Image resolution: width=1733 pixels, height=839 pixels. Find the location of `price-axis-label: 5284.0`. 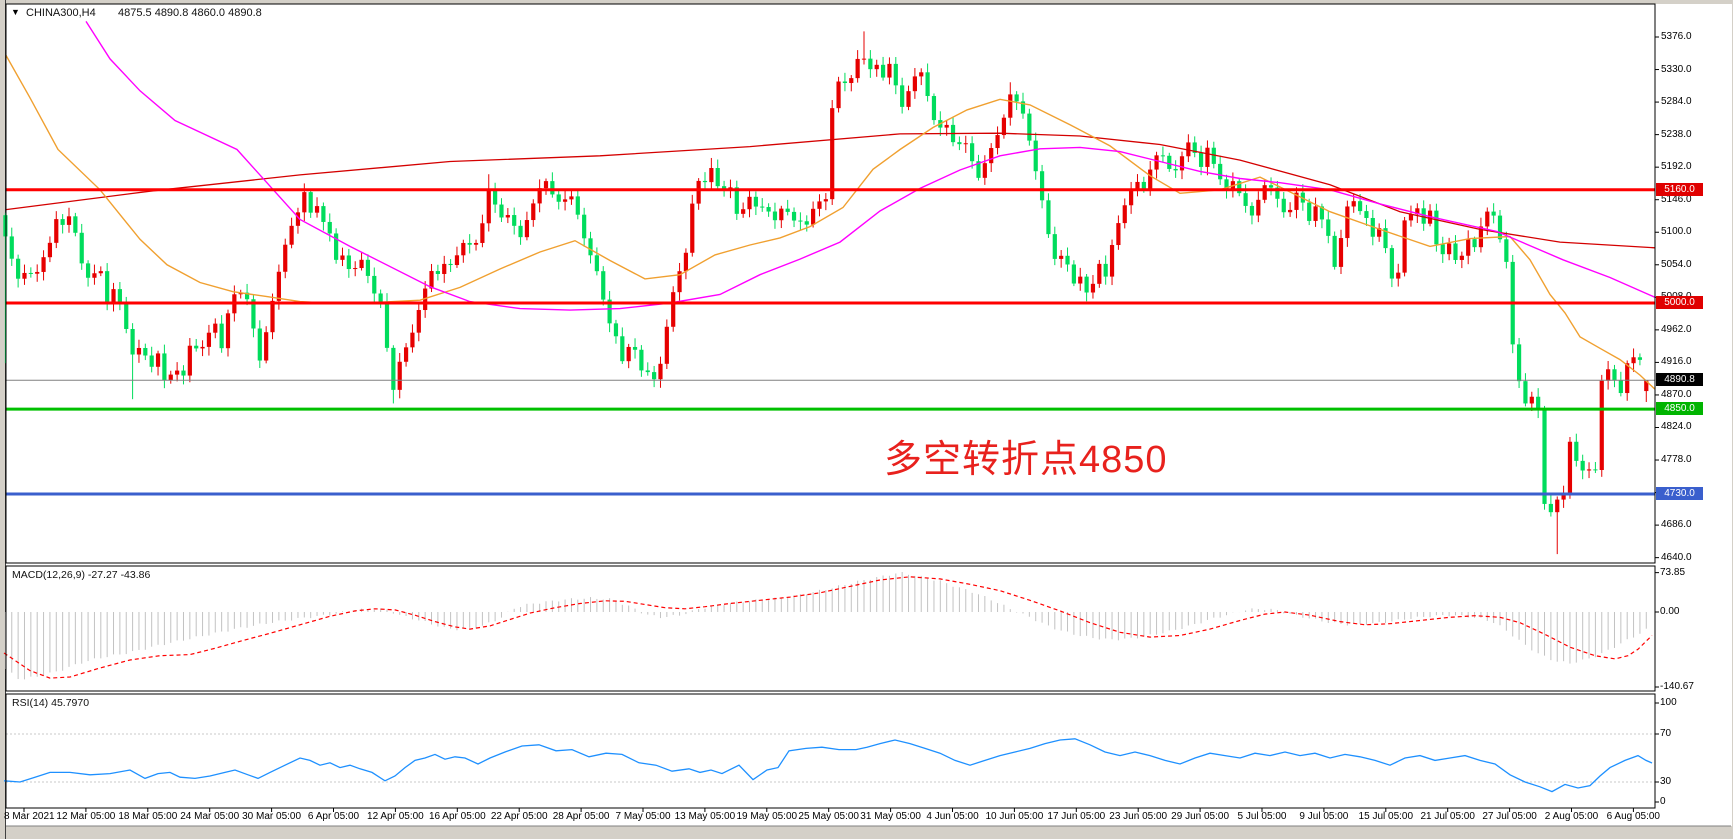

price-axis-label: 5284.0 is located at coordinates (1676, 102).